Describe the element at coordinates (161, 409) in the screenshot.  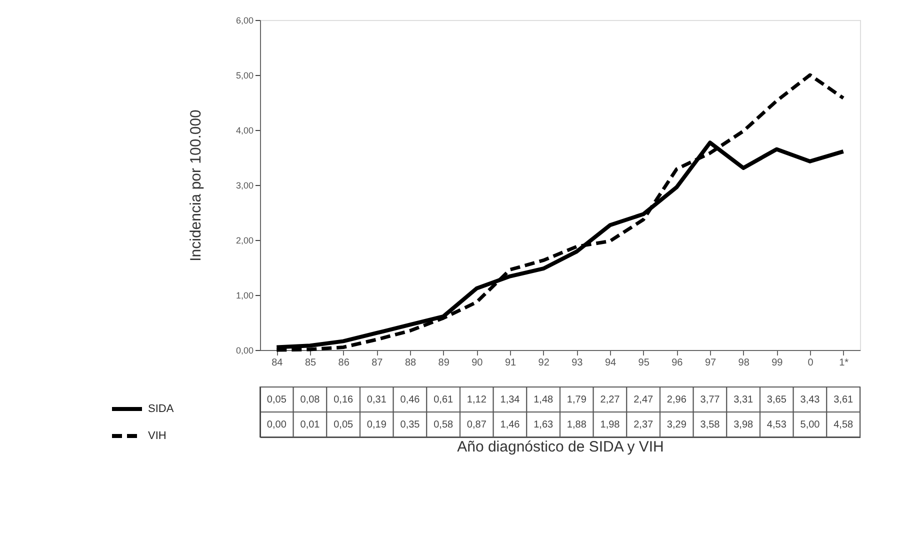
I see `legend-label: SIDA` at that location.